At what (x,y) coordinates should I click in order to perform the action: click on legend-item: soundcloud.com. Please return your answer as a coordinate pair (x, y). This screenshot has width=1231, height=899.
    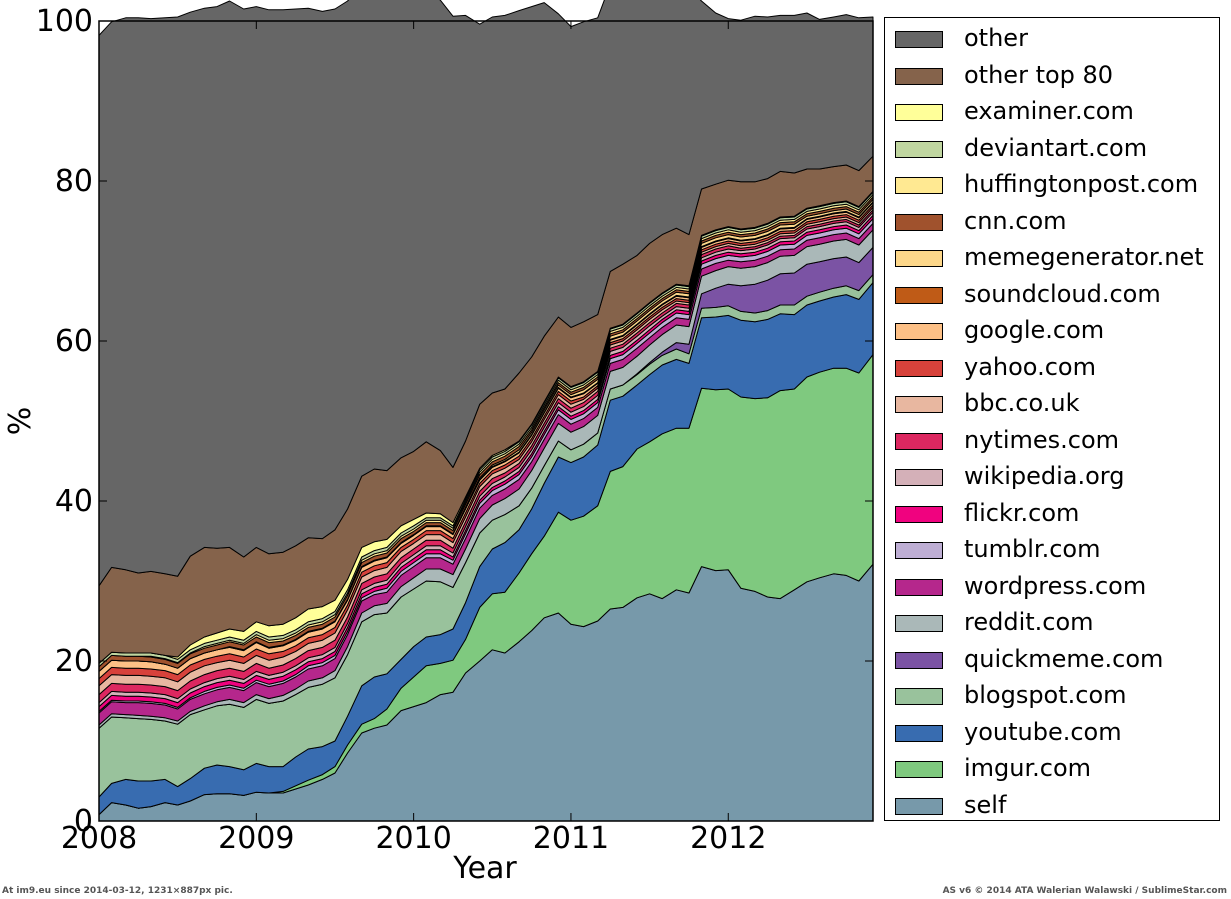
    Looking at the image, I should click on (1055, 293).